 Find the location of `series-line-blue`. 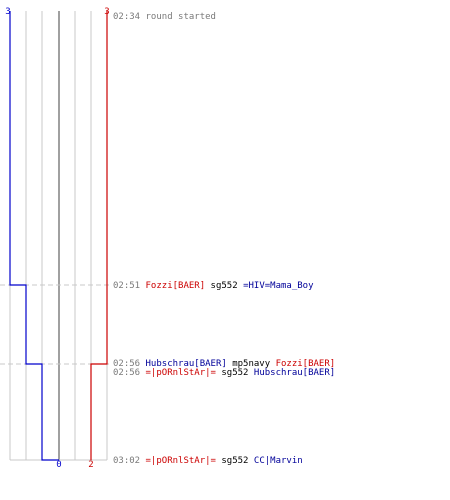

series-line-blue is located at coordinates (34, 236).